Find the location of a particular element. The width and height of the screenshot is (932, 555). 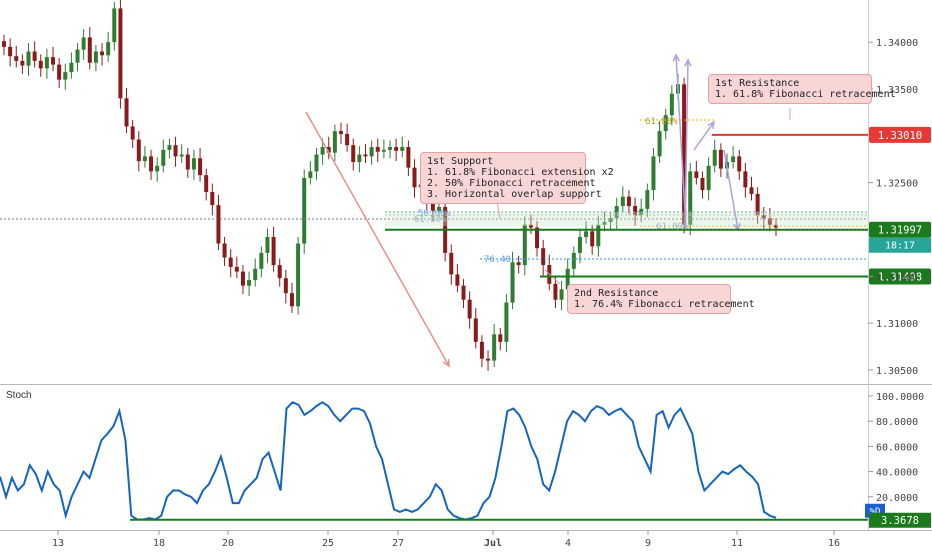

price-level-label: 1.31498 is located at coordinates (900, 277).